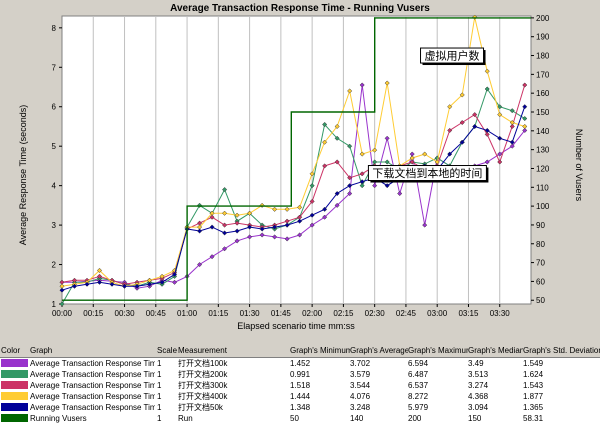 The width and height of the screenshot is (600, 427). Describe the element at coordinates (185, 418) in the screenshot. I see `measurement-cell: Run` at that location.